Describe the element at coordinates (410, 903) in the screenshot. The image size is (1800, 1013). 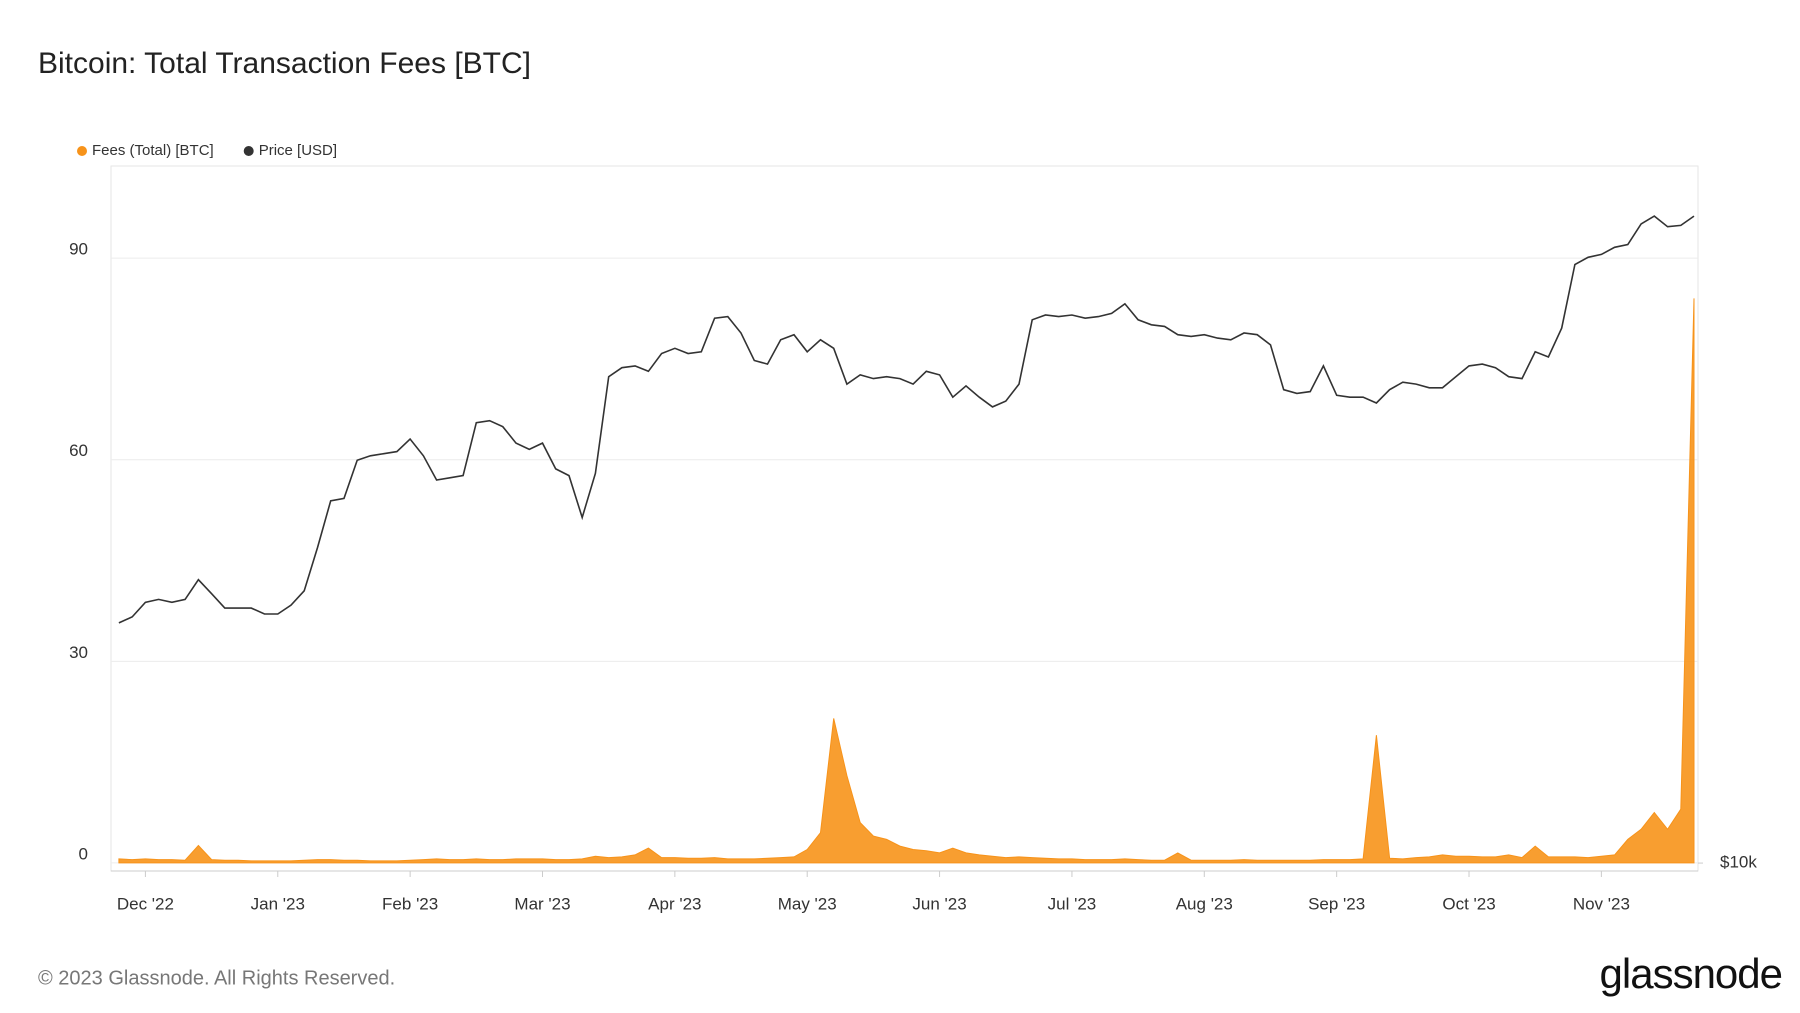
I see `x-tick-label: Feb '23` at that location.